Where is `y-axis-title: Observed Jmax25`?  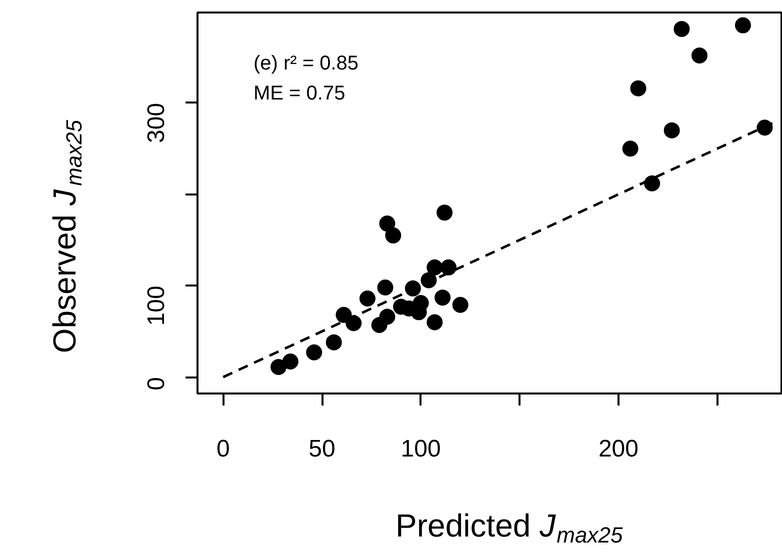 y-axis-title: Observed Jmax25 is located at coordinates (66, 236).